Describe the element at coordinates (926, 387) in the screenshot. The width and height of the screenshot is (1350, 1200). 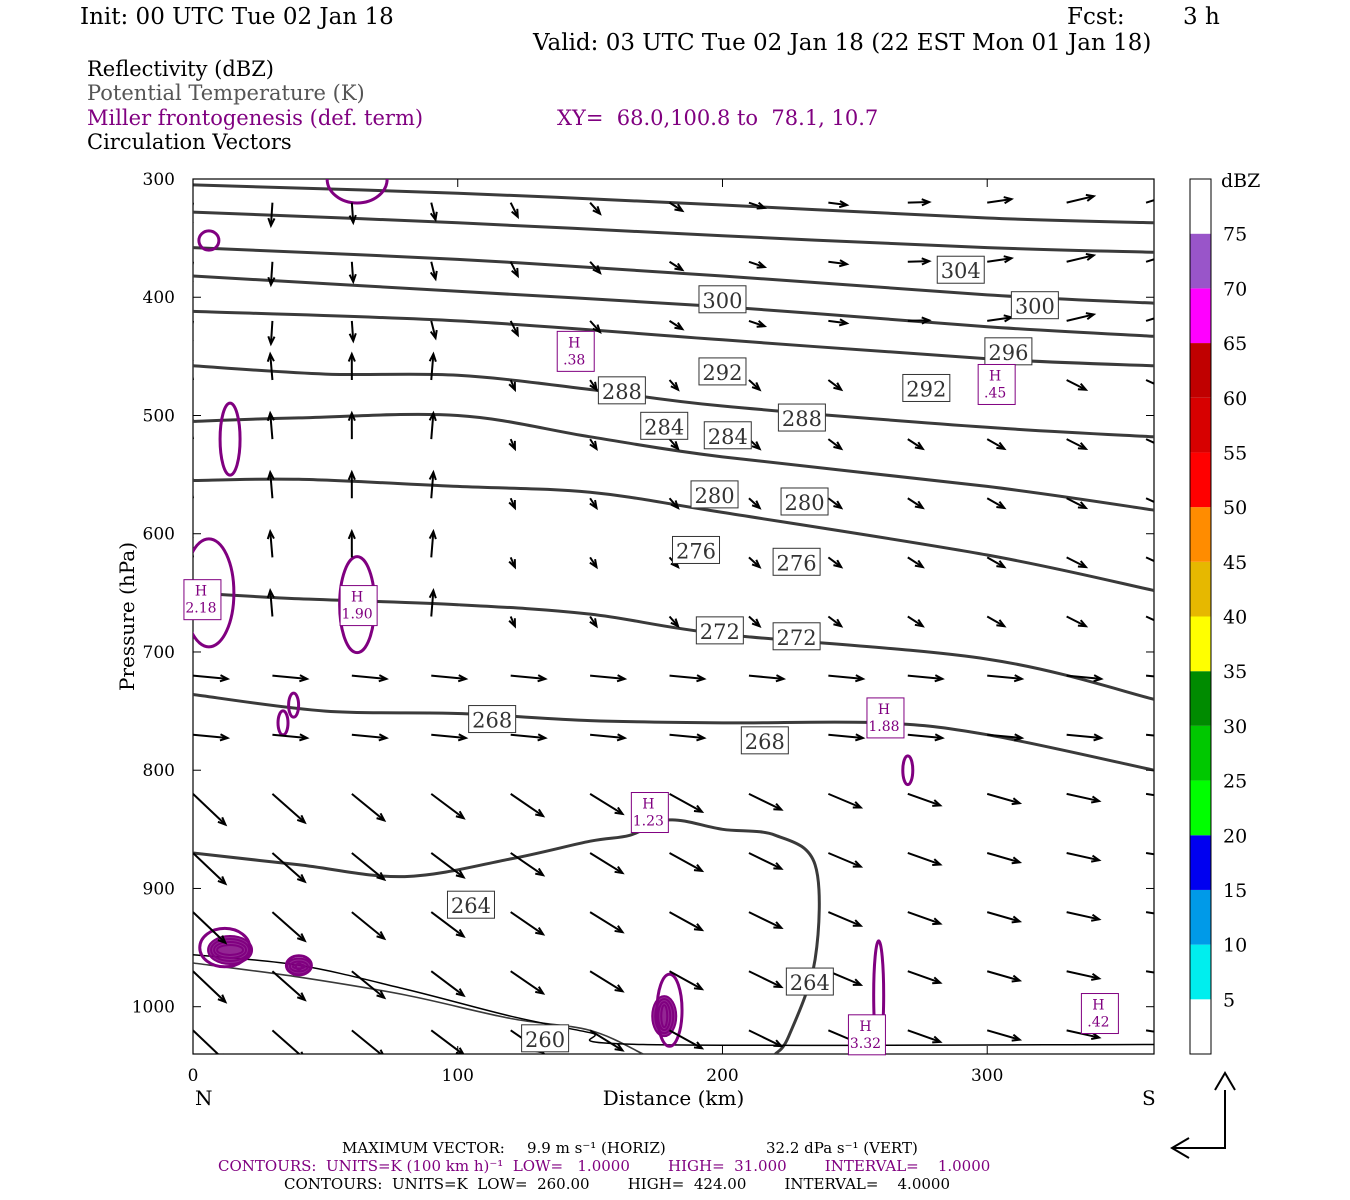
I see `theta-label-292: 292` at that location.